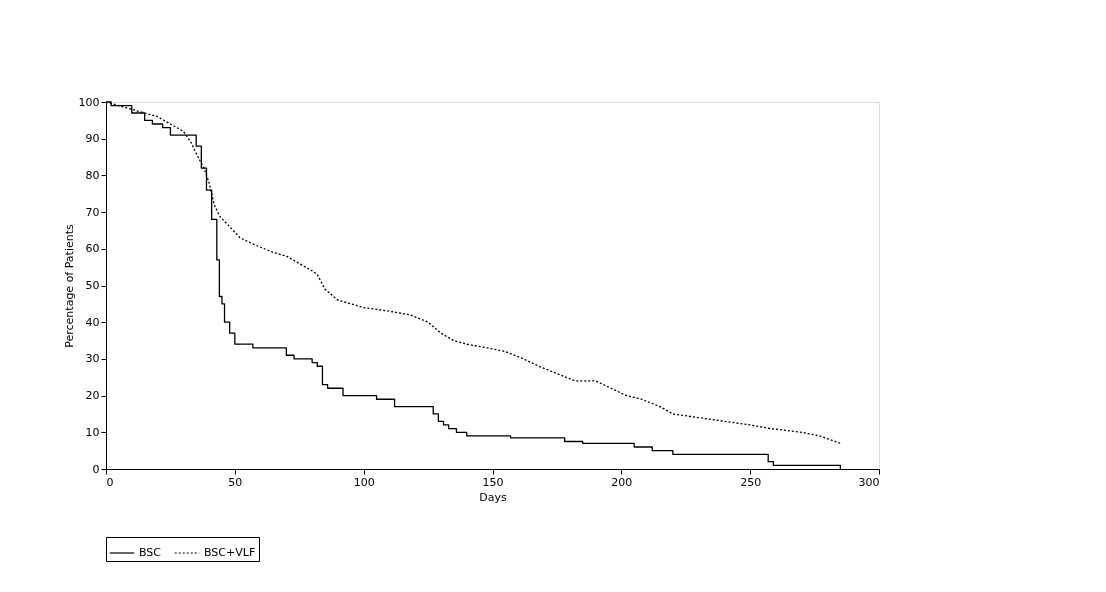 The width and height of the screenshot is (1106, 592). What do you see at coordinates (92, 139) in the screenshot?
I see `y-tick-label: 90` at bounding box center [92, 139].